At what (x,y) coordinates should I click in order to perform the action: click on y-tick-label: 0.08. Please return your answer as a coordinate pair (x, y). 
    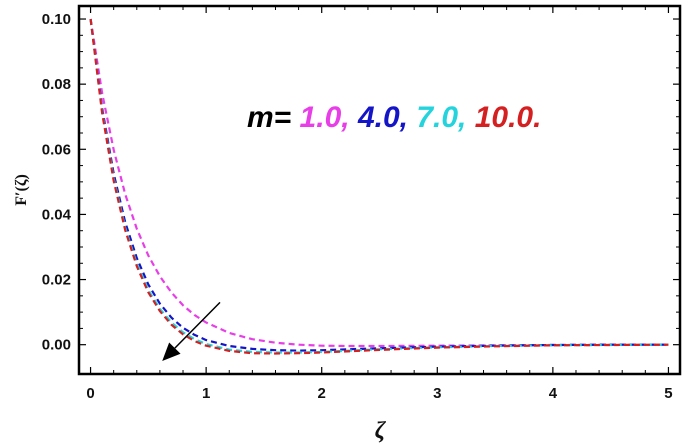
    Looking at the image, I should click on (56, 84).